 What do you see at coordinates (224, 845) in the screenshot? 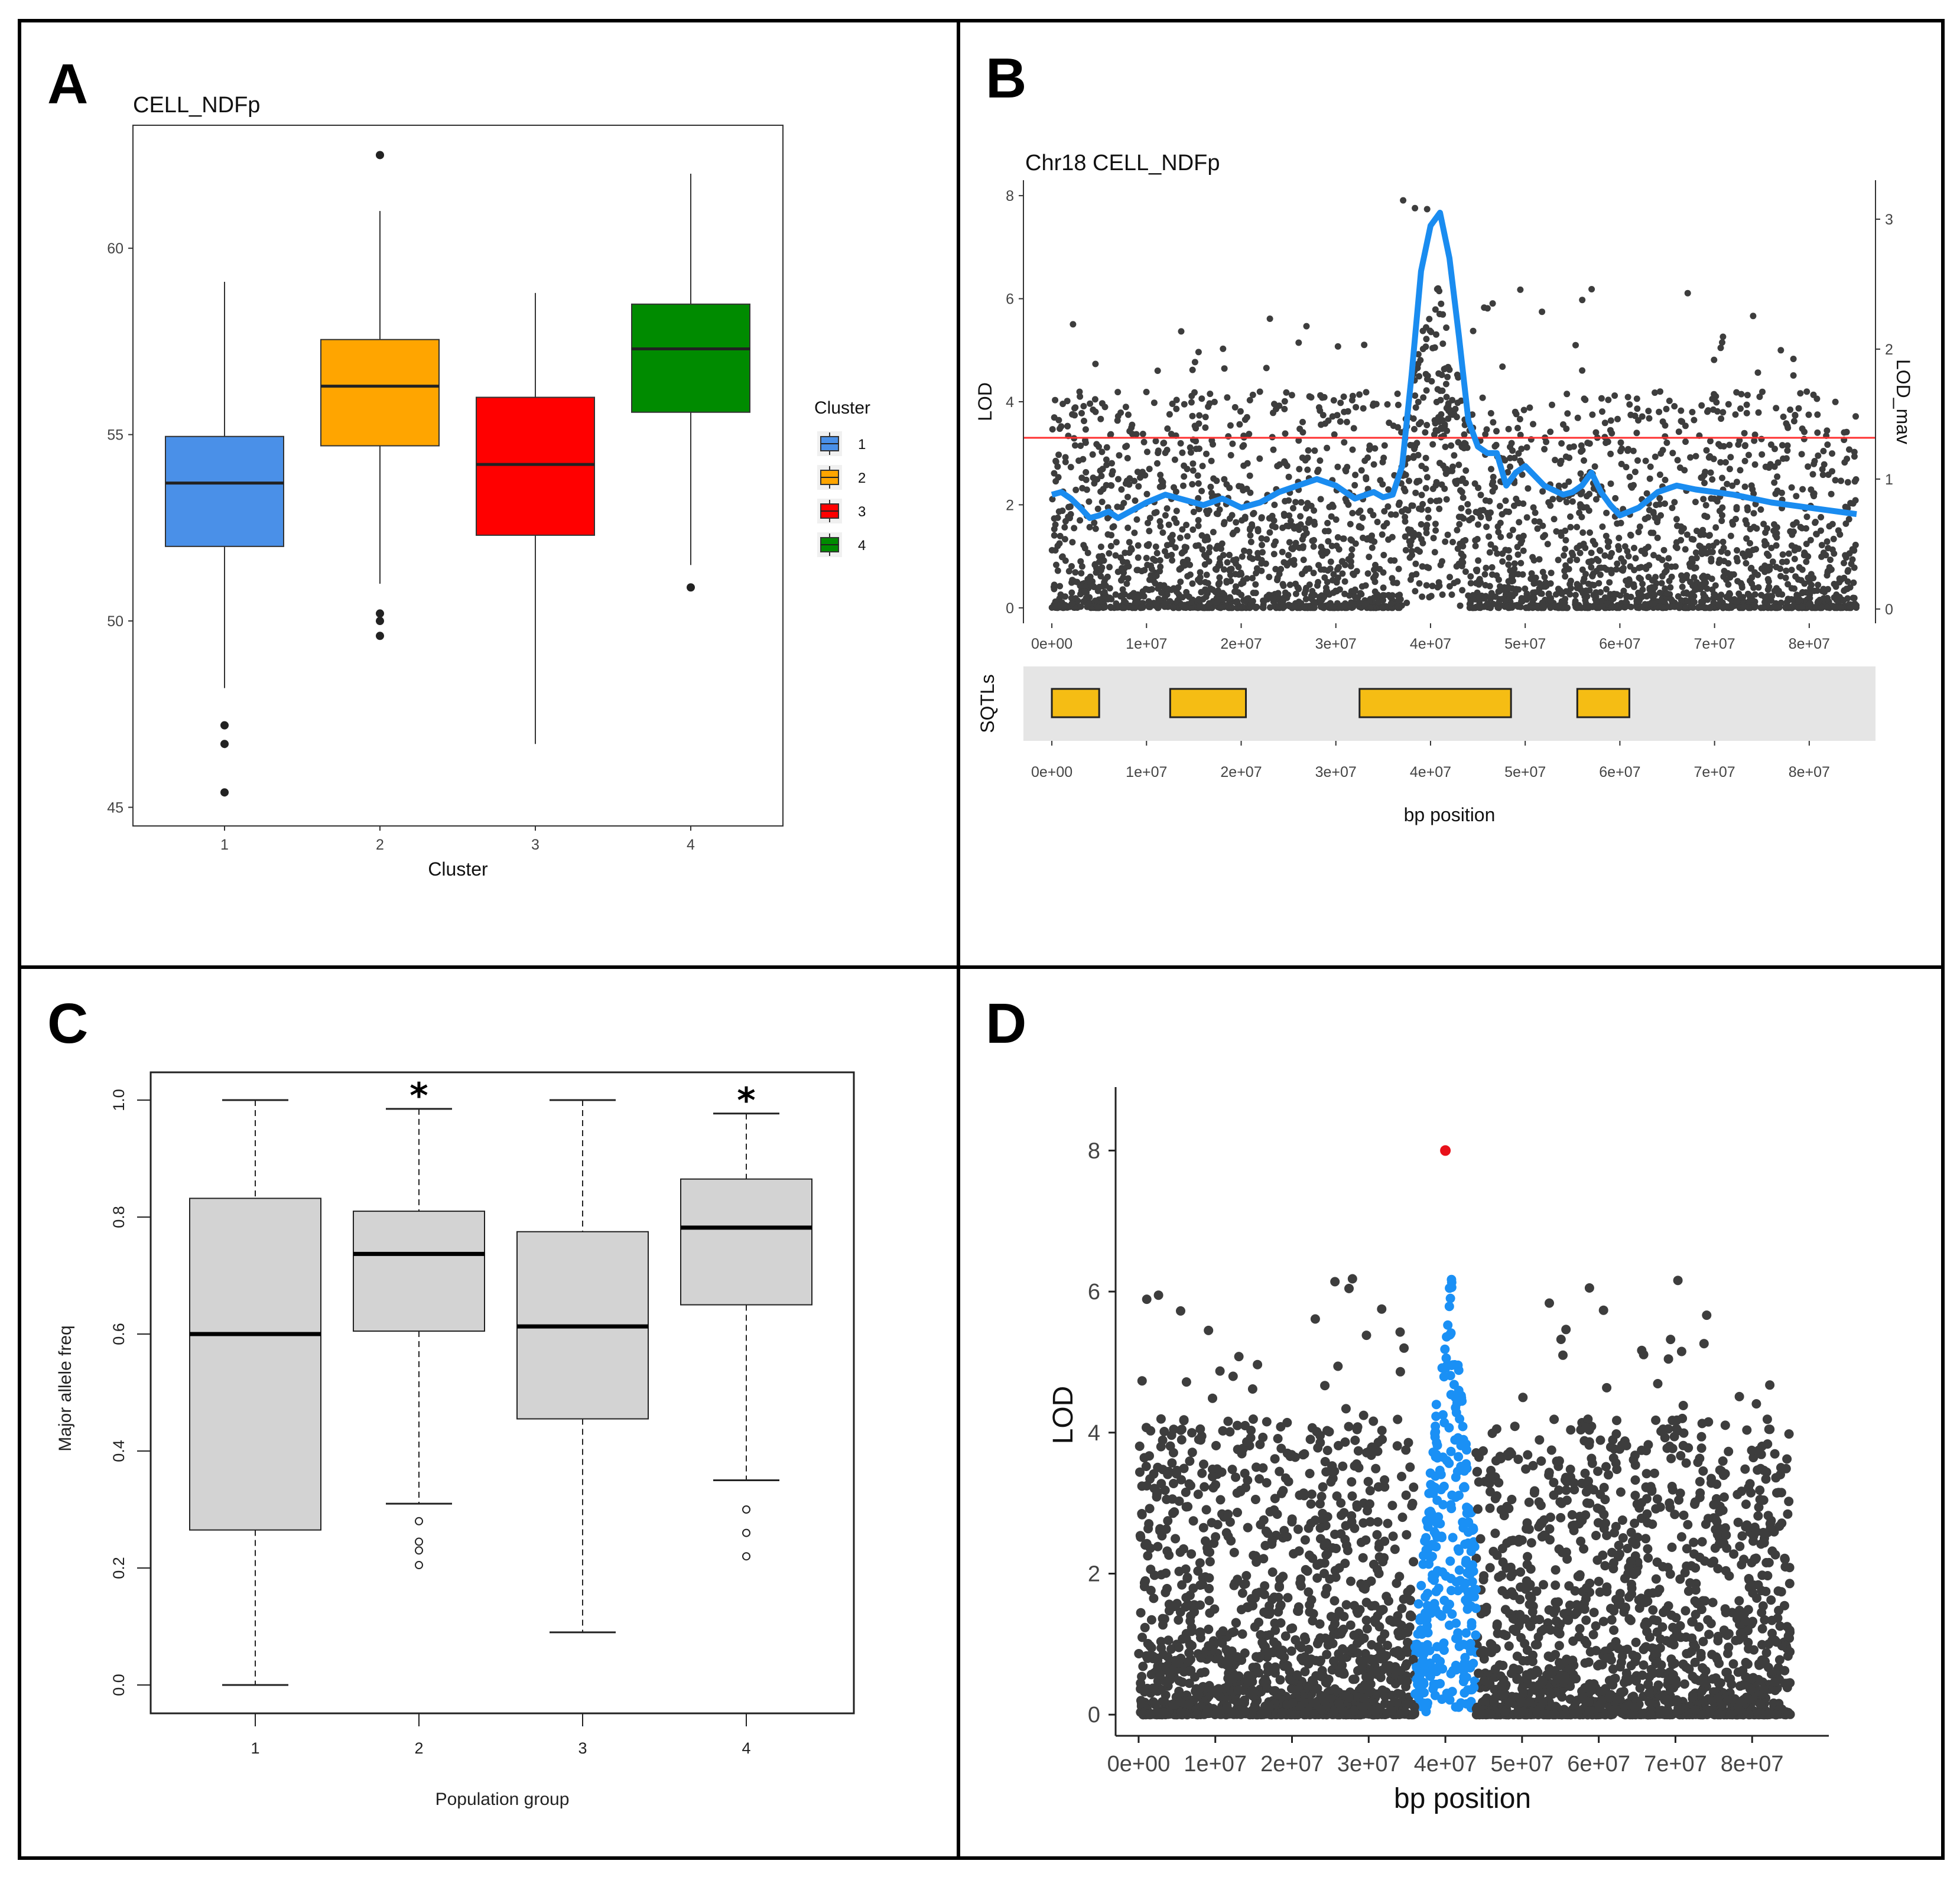
I see `x-tick-label: 1` at bounding box center [224, 845].